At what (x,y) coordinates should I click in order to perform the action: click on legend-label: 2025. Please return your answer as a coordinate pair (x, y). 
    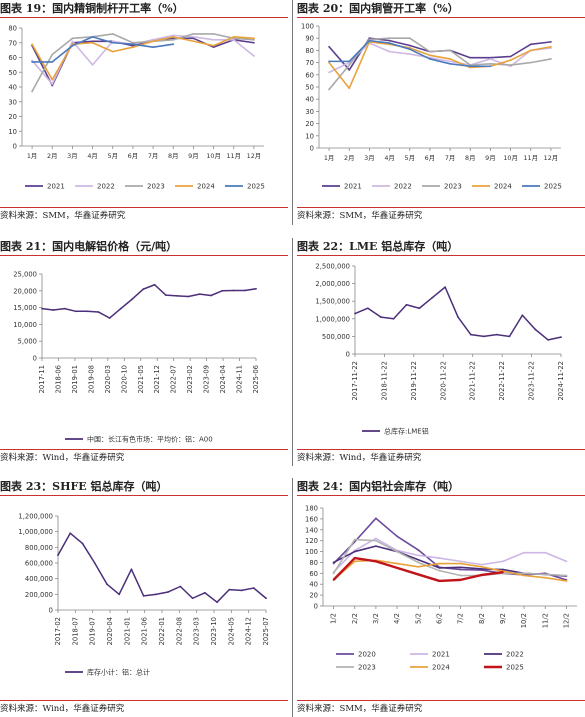
    Looking at the image, I should click on (553, 187).